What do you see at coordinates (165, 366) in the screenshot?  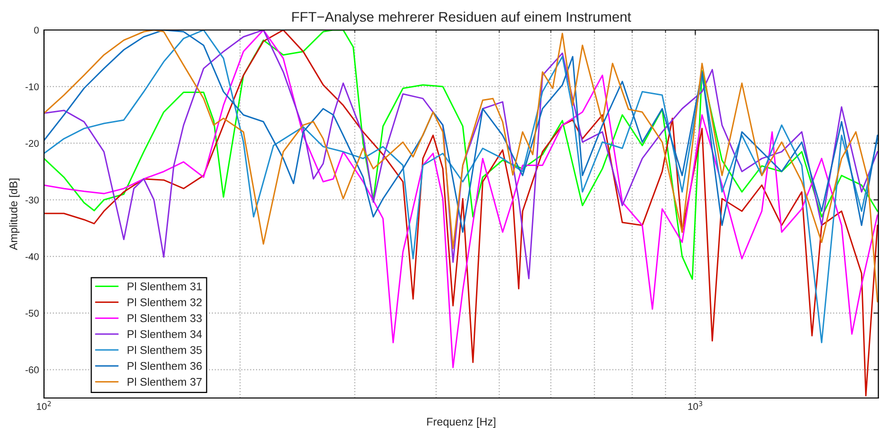 I see `legend-label: Pl Slenthem 36` at bounding box center [165, 366].